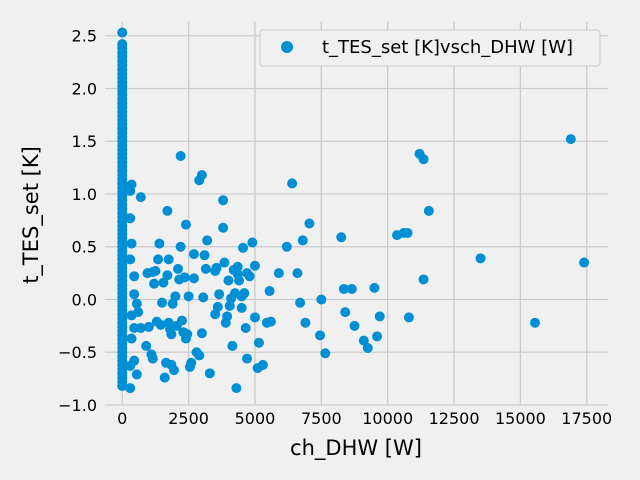  What do you see at coordinates (84, 194) in the screenshot?
I see `y-tick-label: 1.0` at bounding box center [84, 194].